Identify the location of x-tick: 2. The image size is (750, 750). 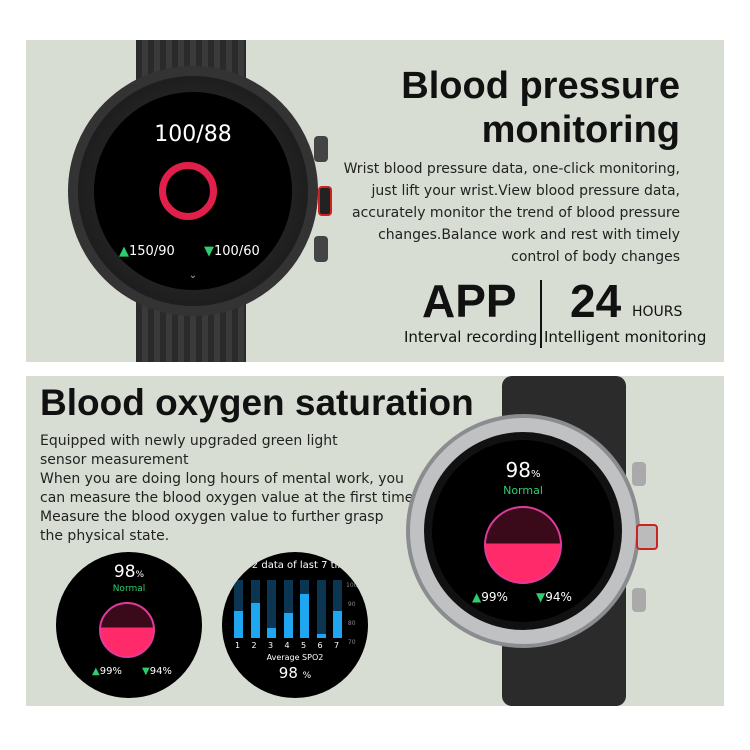
(254, 645).